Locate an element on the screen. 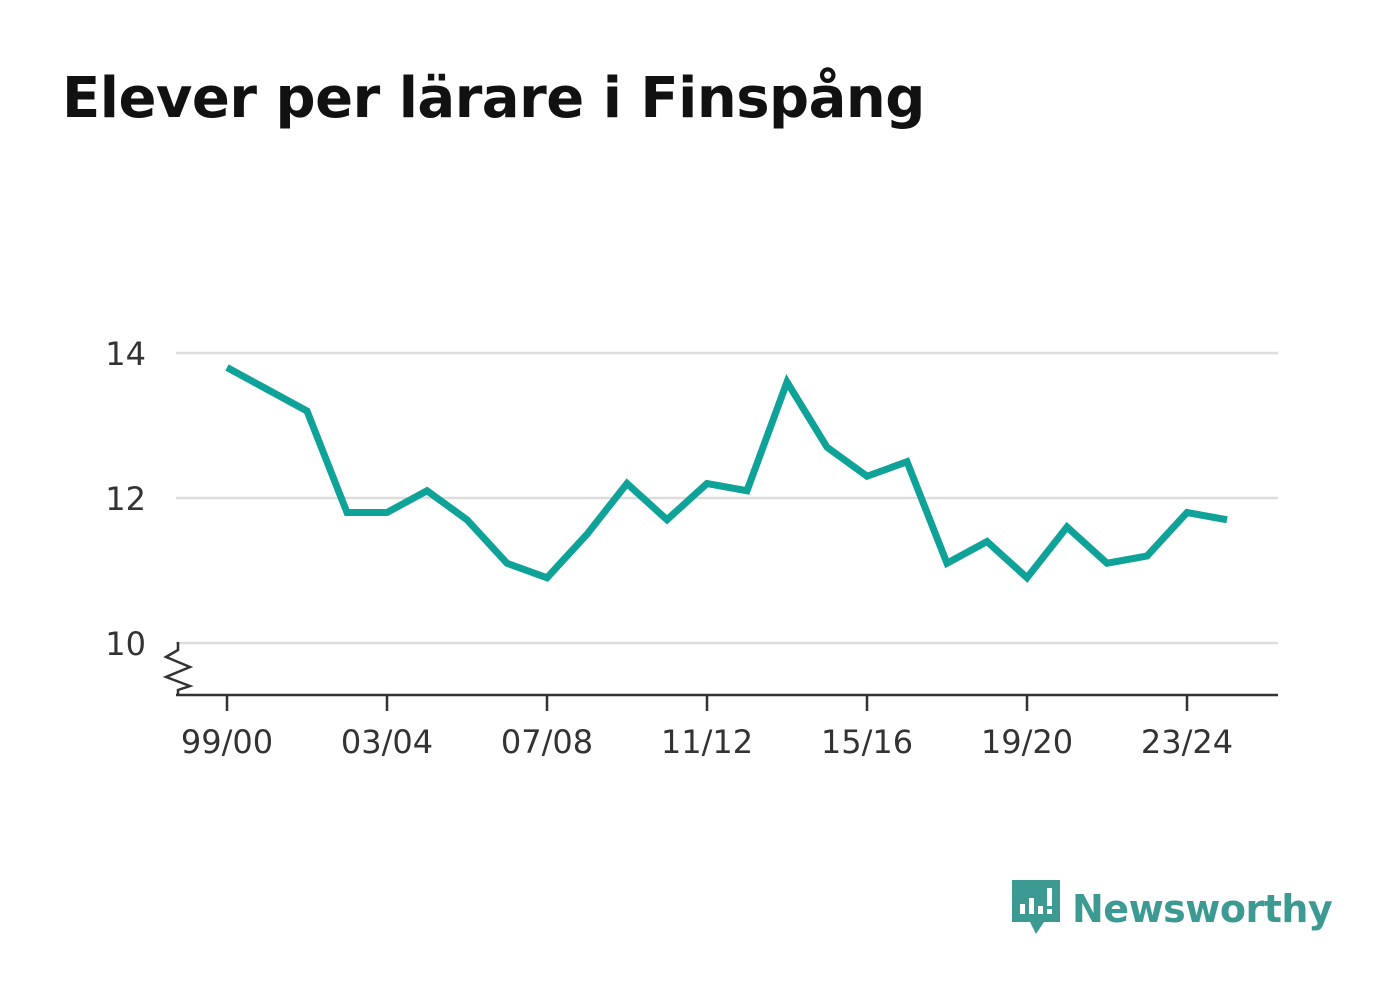  x-axis: 99/00 03/04 07/08 11/12 15/16 19/20 23/24 is located at coordinates (707, 728).